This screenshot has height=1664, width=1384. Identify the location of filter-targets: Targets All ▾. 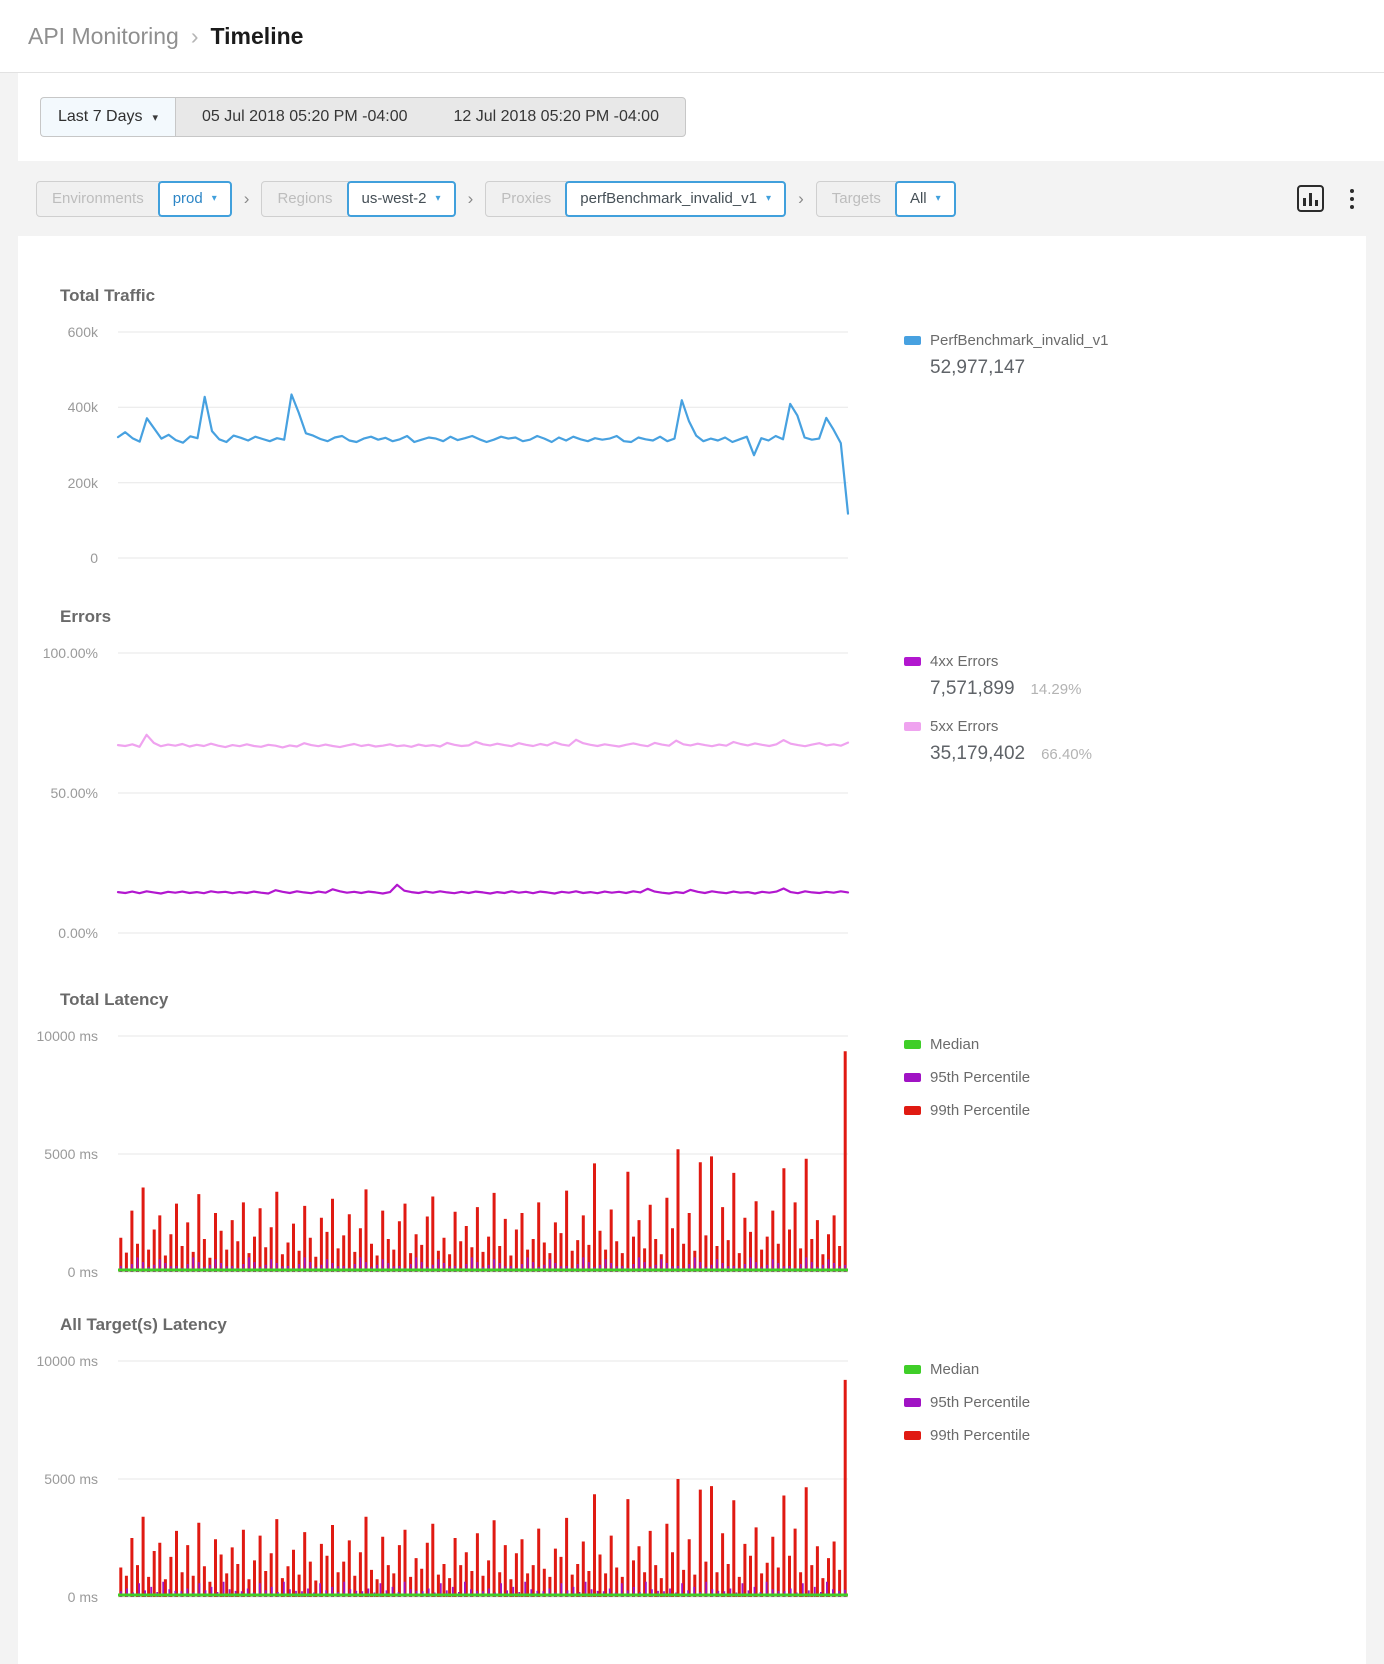
(885, 198).